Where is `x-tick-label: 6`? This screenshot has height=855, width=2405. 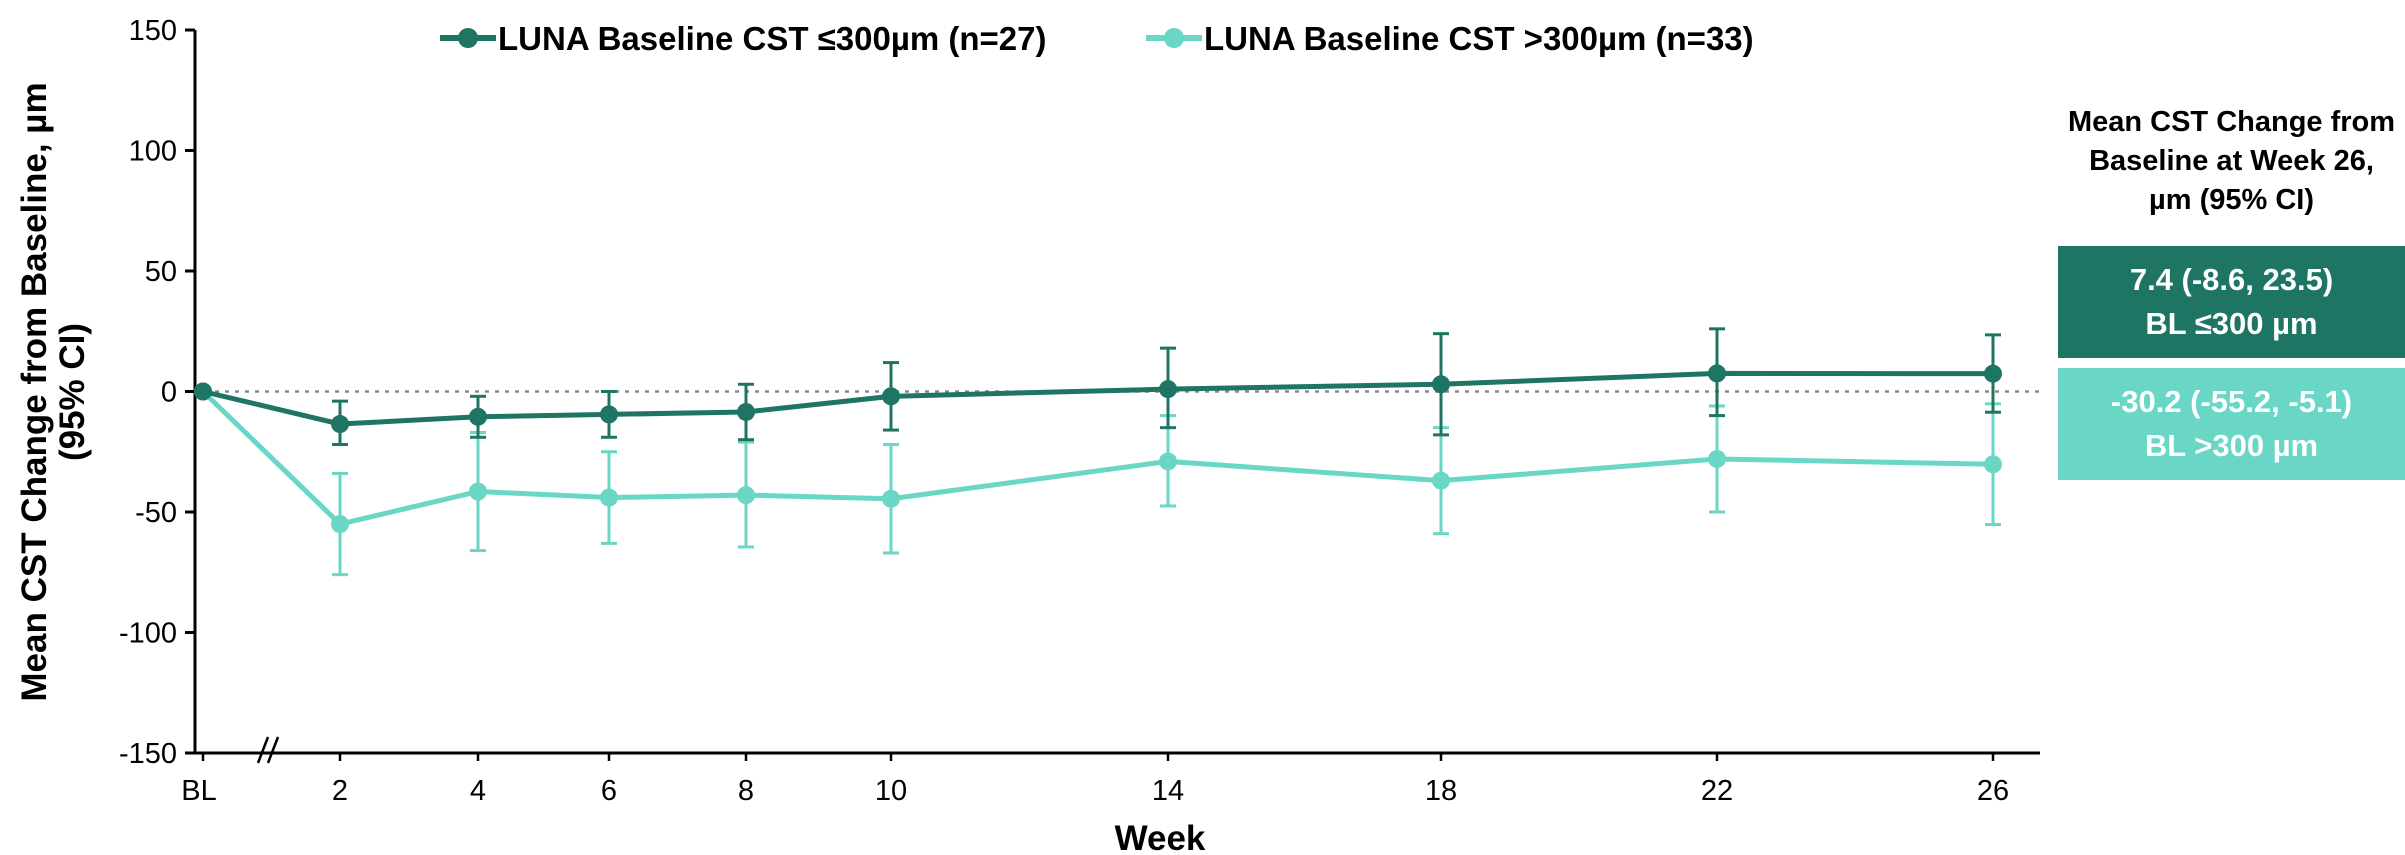
x-tick-label: 6 is located at coordinates (609, 791).